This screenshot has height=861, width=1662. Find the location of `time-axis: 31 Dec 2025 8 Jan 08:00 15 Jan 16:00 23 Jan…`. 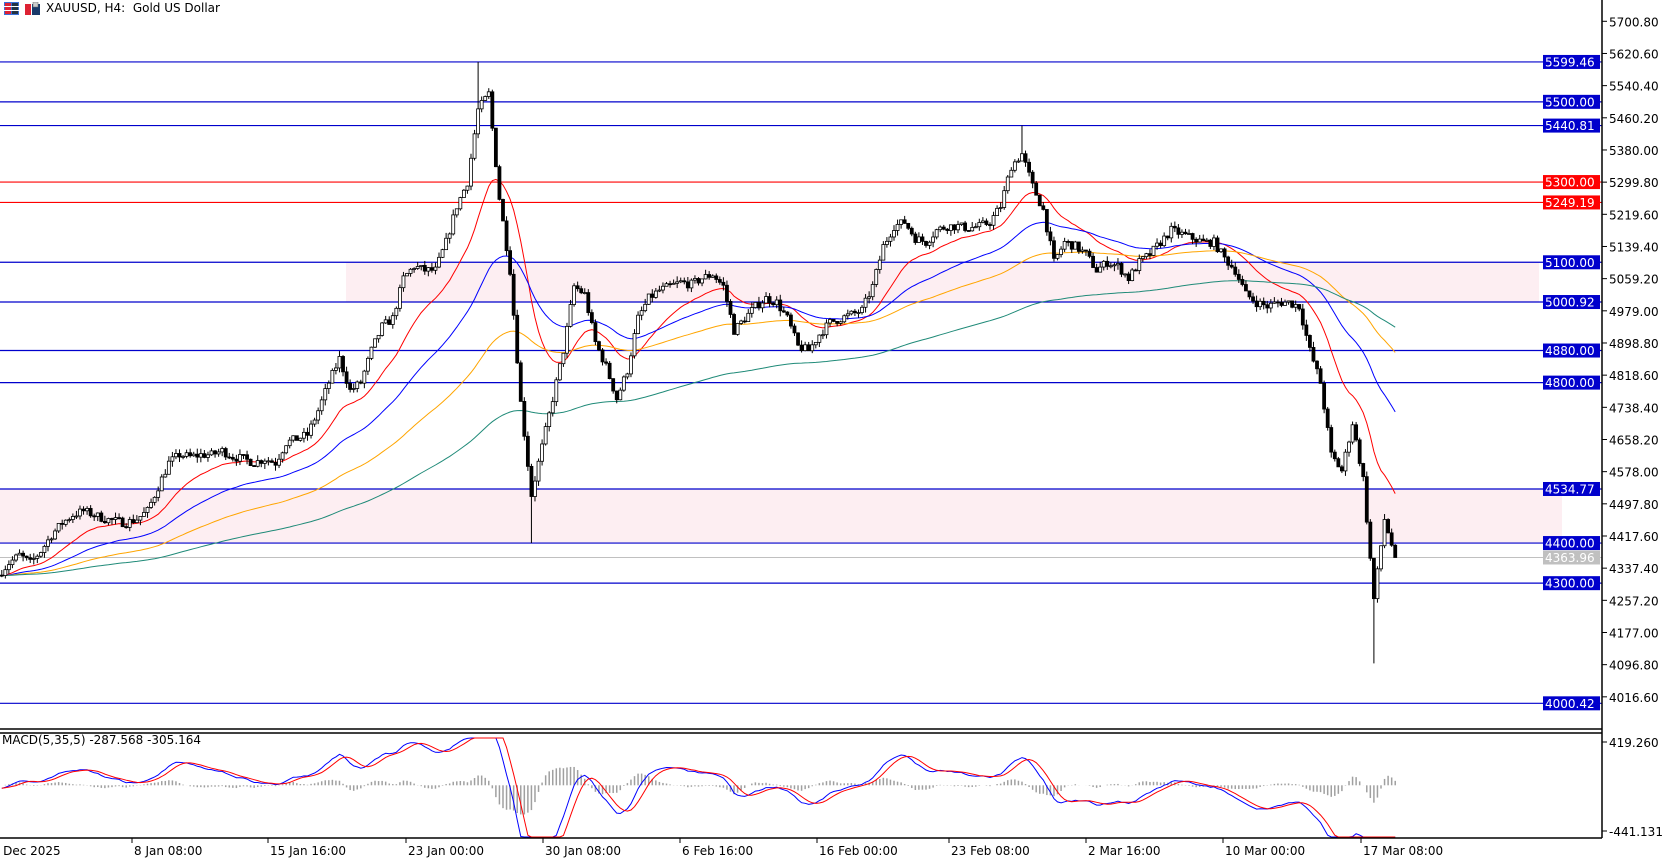

time-axis: 31 Dec 2025 8 Jan 08:00 15 Jan 16:00 23 Jan… is located at coordinates (721, 848).